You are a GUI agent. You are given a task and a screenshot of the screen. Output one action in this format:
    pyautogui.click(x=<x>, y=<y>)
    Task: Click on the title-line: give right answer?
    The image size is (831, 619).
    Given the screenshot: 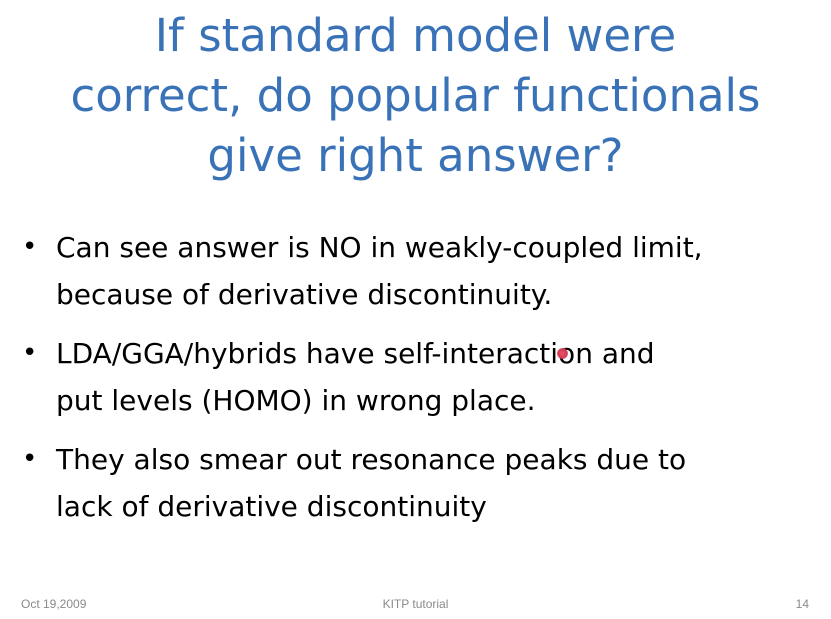 What is the action you would take?
    pyautogui.click(x=415, y=155)
    